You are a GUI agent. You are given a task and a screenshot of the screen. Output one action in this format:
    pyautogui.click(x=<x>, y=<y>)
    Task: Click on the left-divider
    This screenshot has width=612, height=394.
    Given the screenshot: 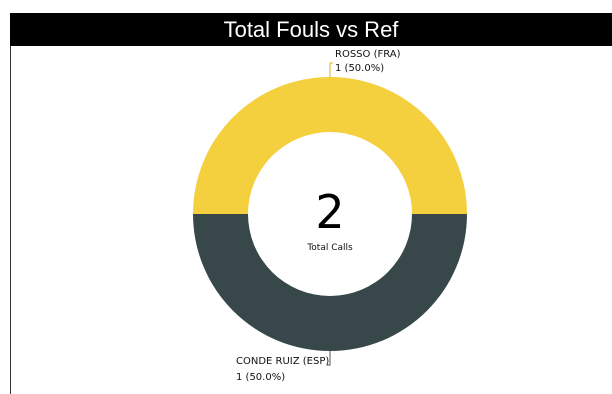 What is the action you would take?
    pyautogui.click(x=10, y=220)
    